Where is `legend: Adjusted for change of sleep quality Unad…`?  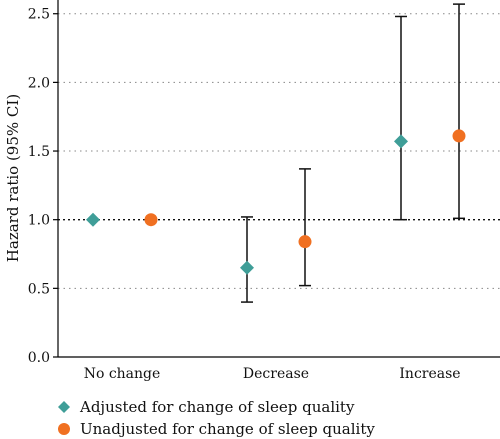 legend: Adjusted for change of sleep quality Unad… is located at coordinates (216, 418).